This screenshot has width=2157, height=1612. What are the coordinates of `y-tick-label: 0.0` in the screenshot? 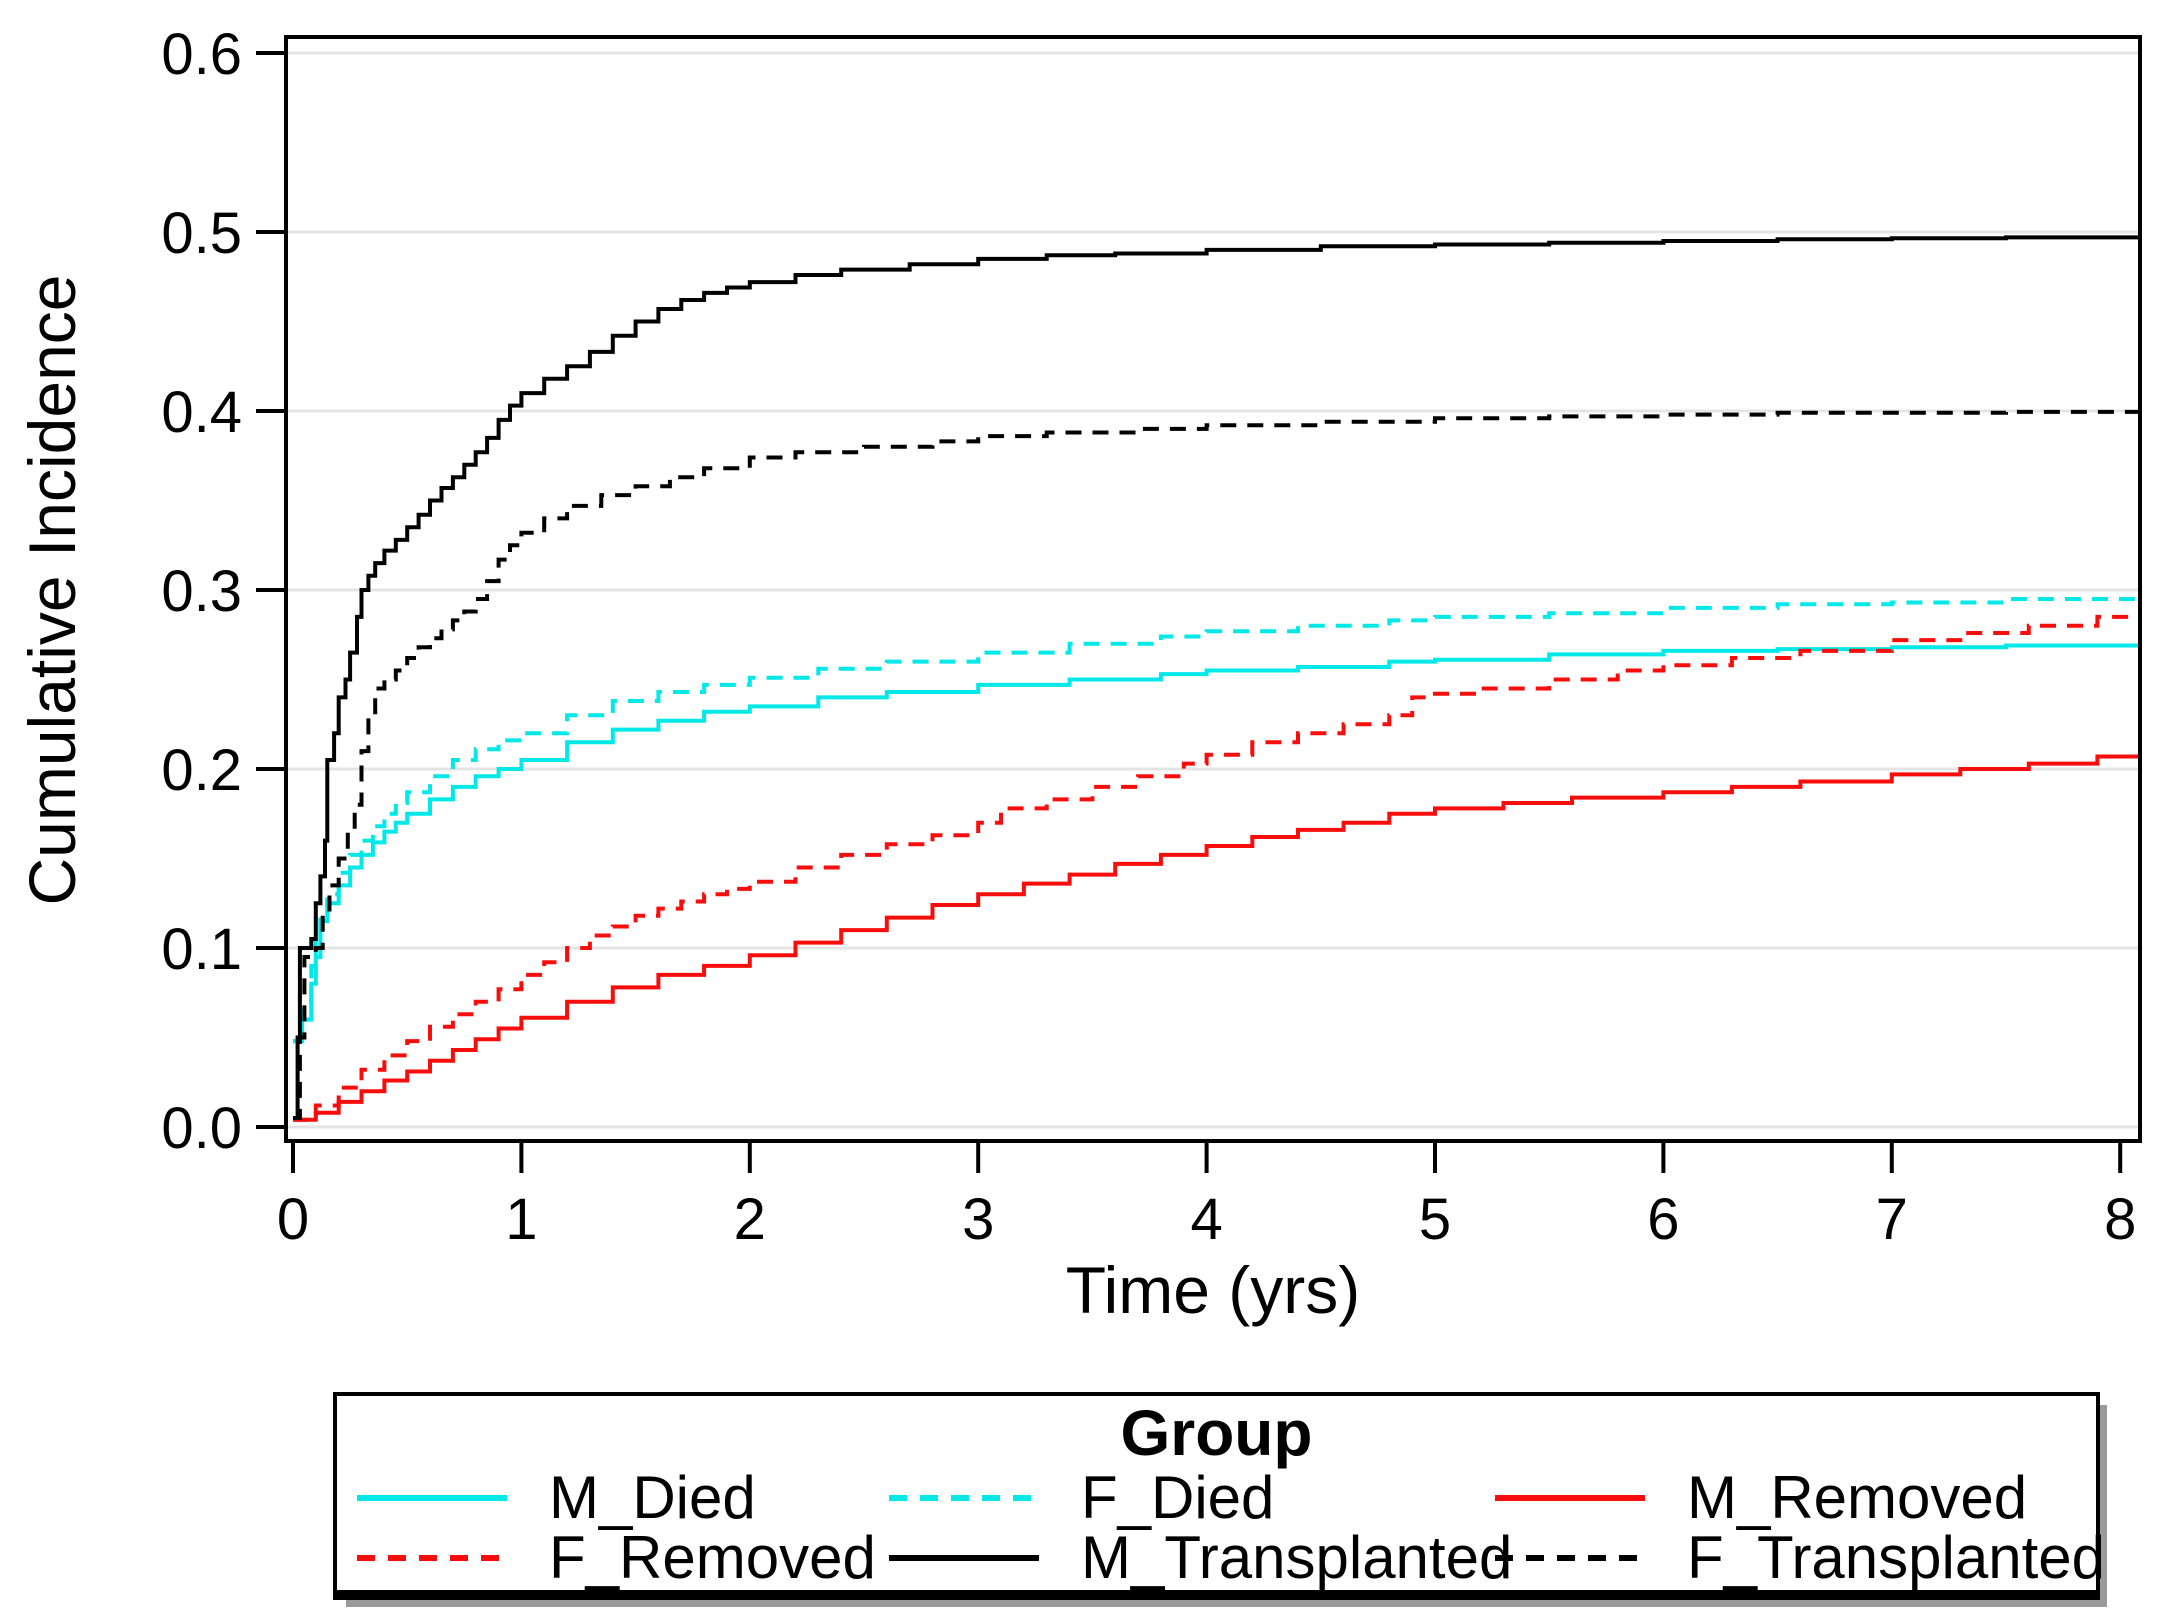 It's located at (201, 1128).